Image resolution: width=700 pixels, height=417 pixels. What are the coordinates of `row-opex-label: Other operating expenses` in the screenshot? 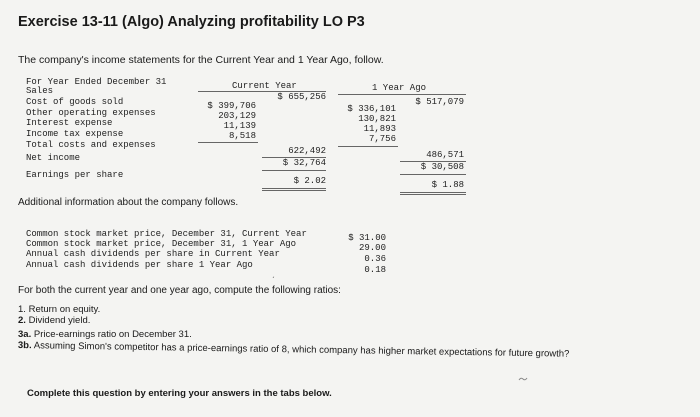 It's located at (91, 113).